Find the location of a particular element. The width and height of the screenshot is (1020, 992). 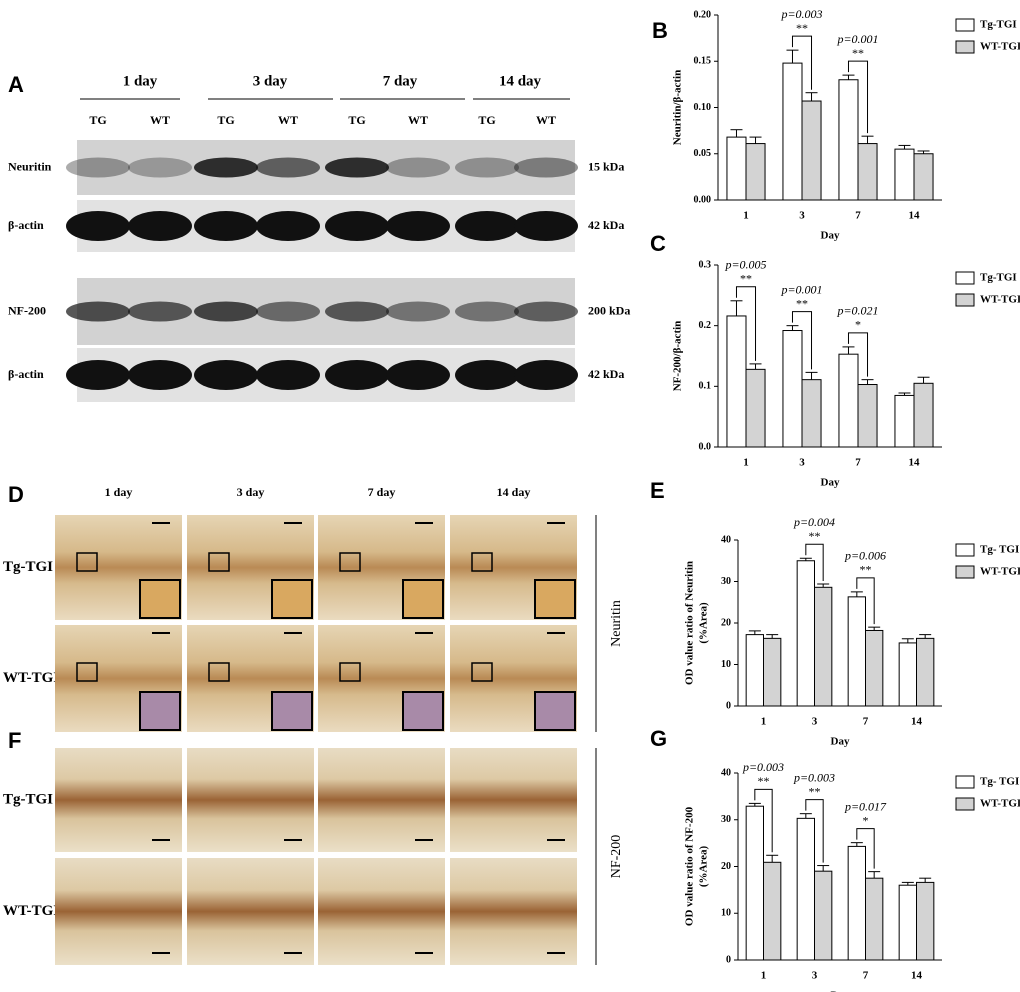

y-tick-label: 0.20 is located at coordinates (703, 14).